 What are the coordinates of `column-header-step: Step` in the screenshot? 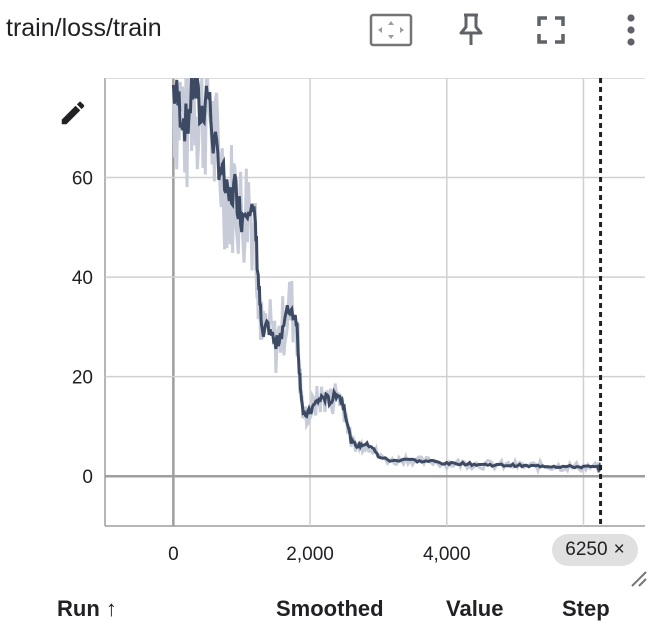 It's located at (586, 608).